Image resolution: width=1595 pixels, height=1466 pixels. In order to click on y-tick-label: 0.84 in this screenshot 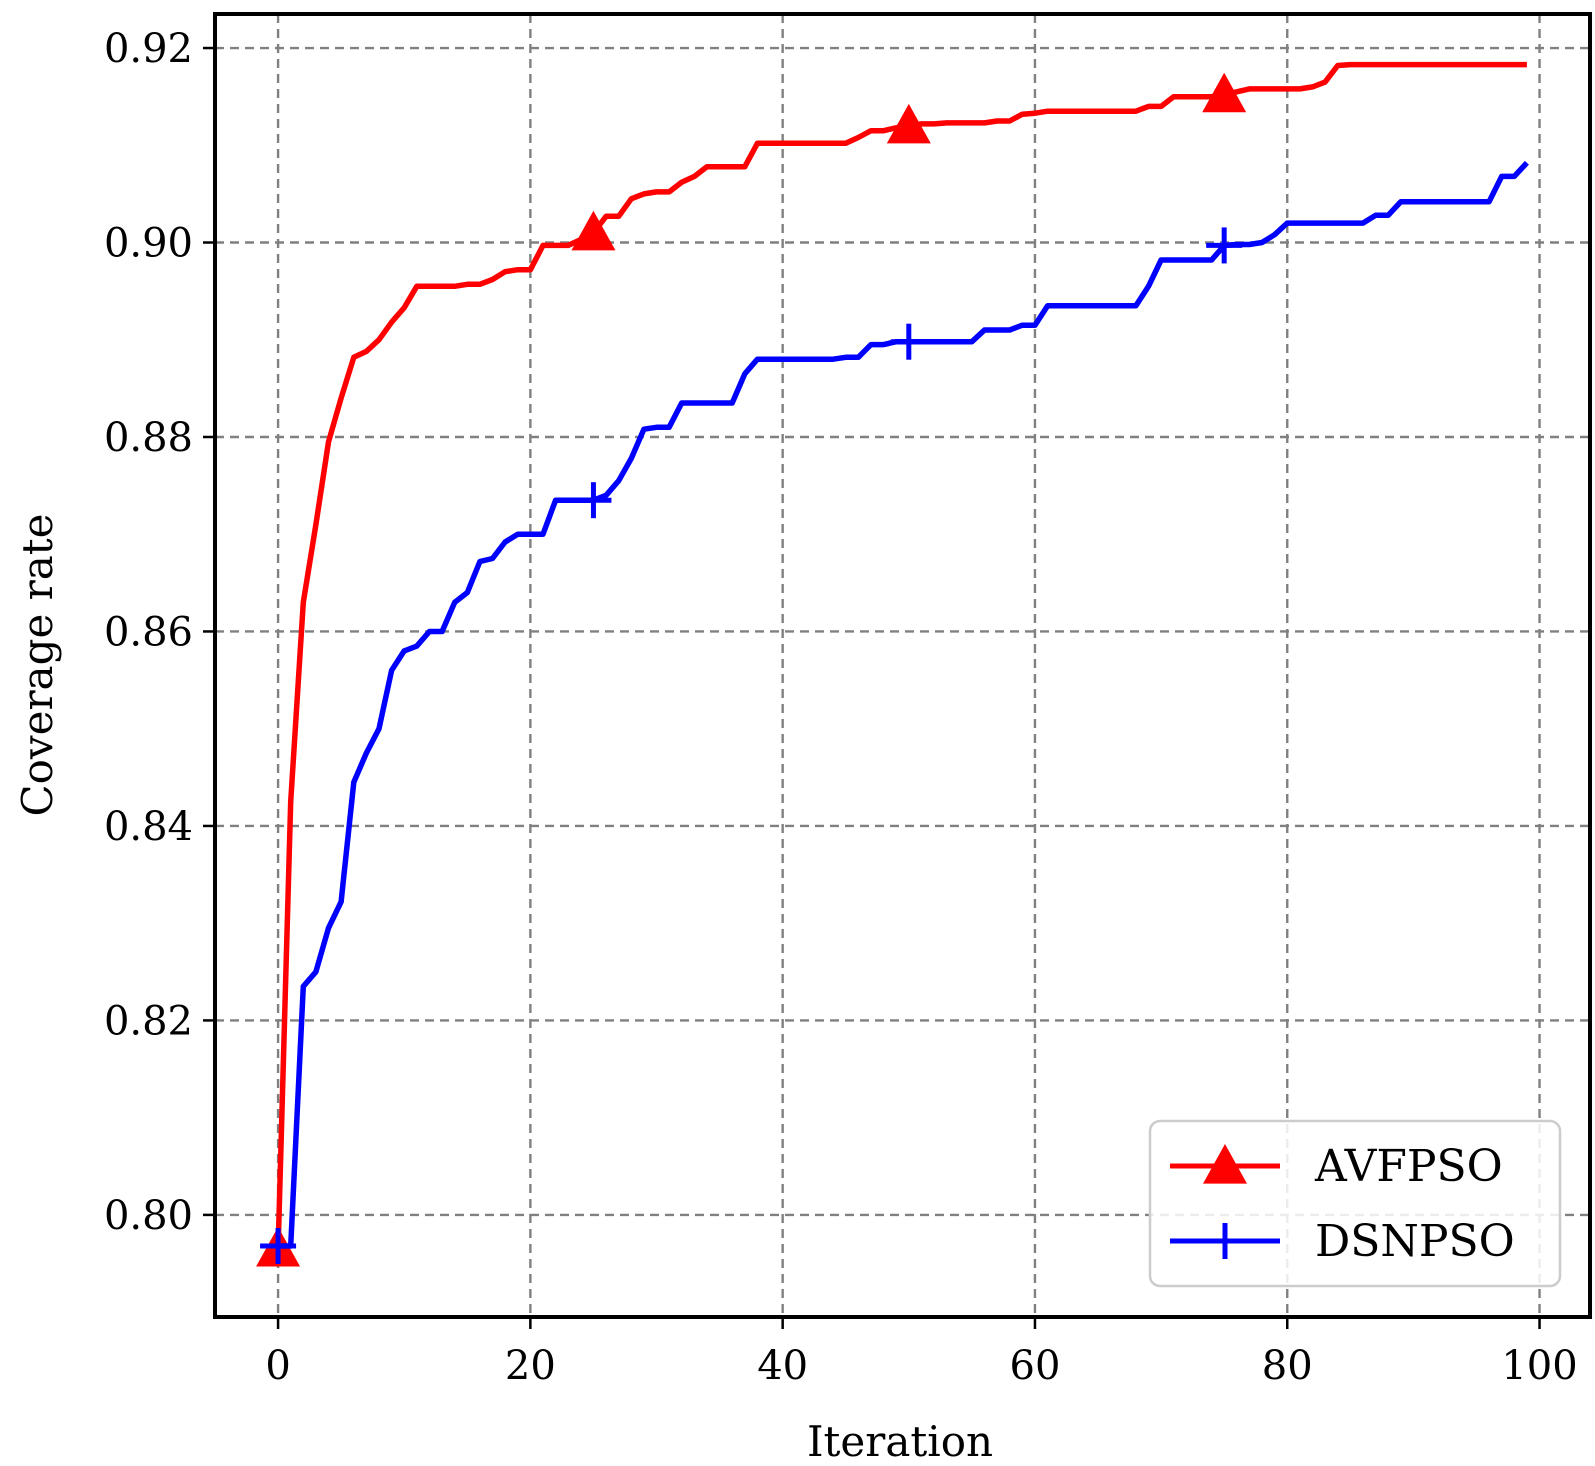, I will do `click(148, 827)`.